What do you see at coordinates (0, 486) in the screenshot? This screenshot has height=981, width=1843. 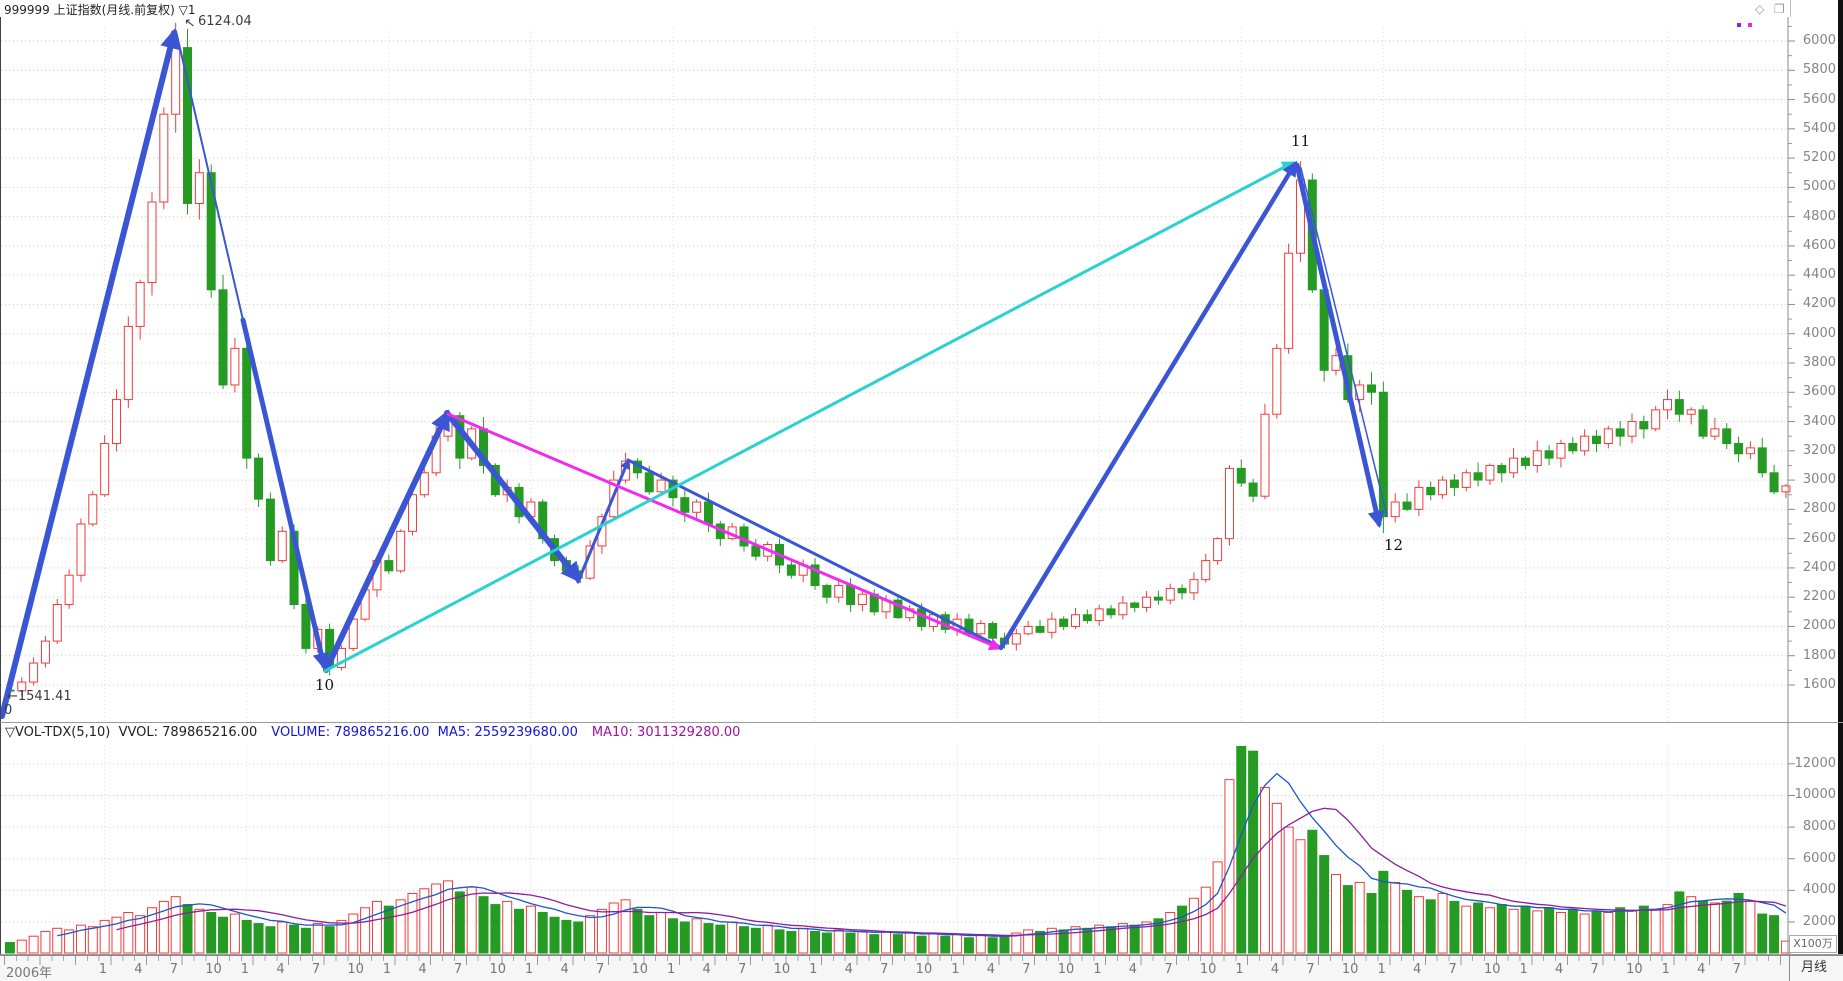 I see `plot-left-border` at bounding box center [0, 486].